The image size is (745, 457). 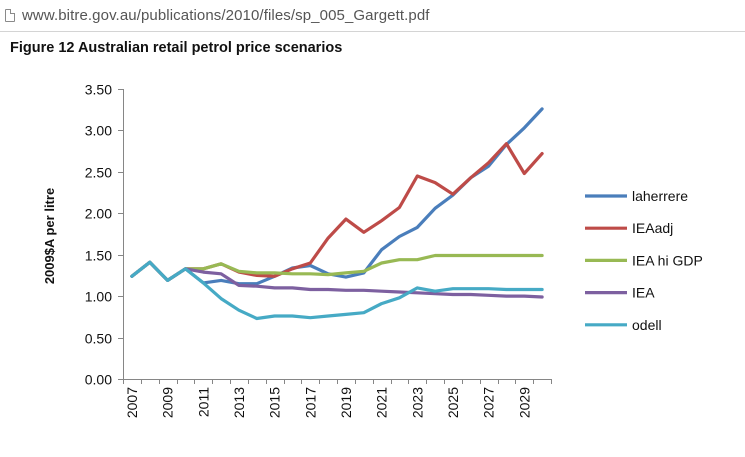 I want to click on y-tick-label: 2.00, so click(x=98, y=214).